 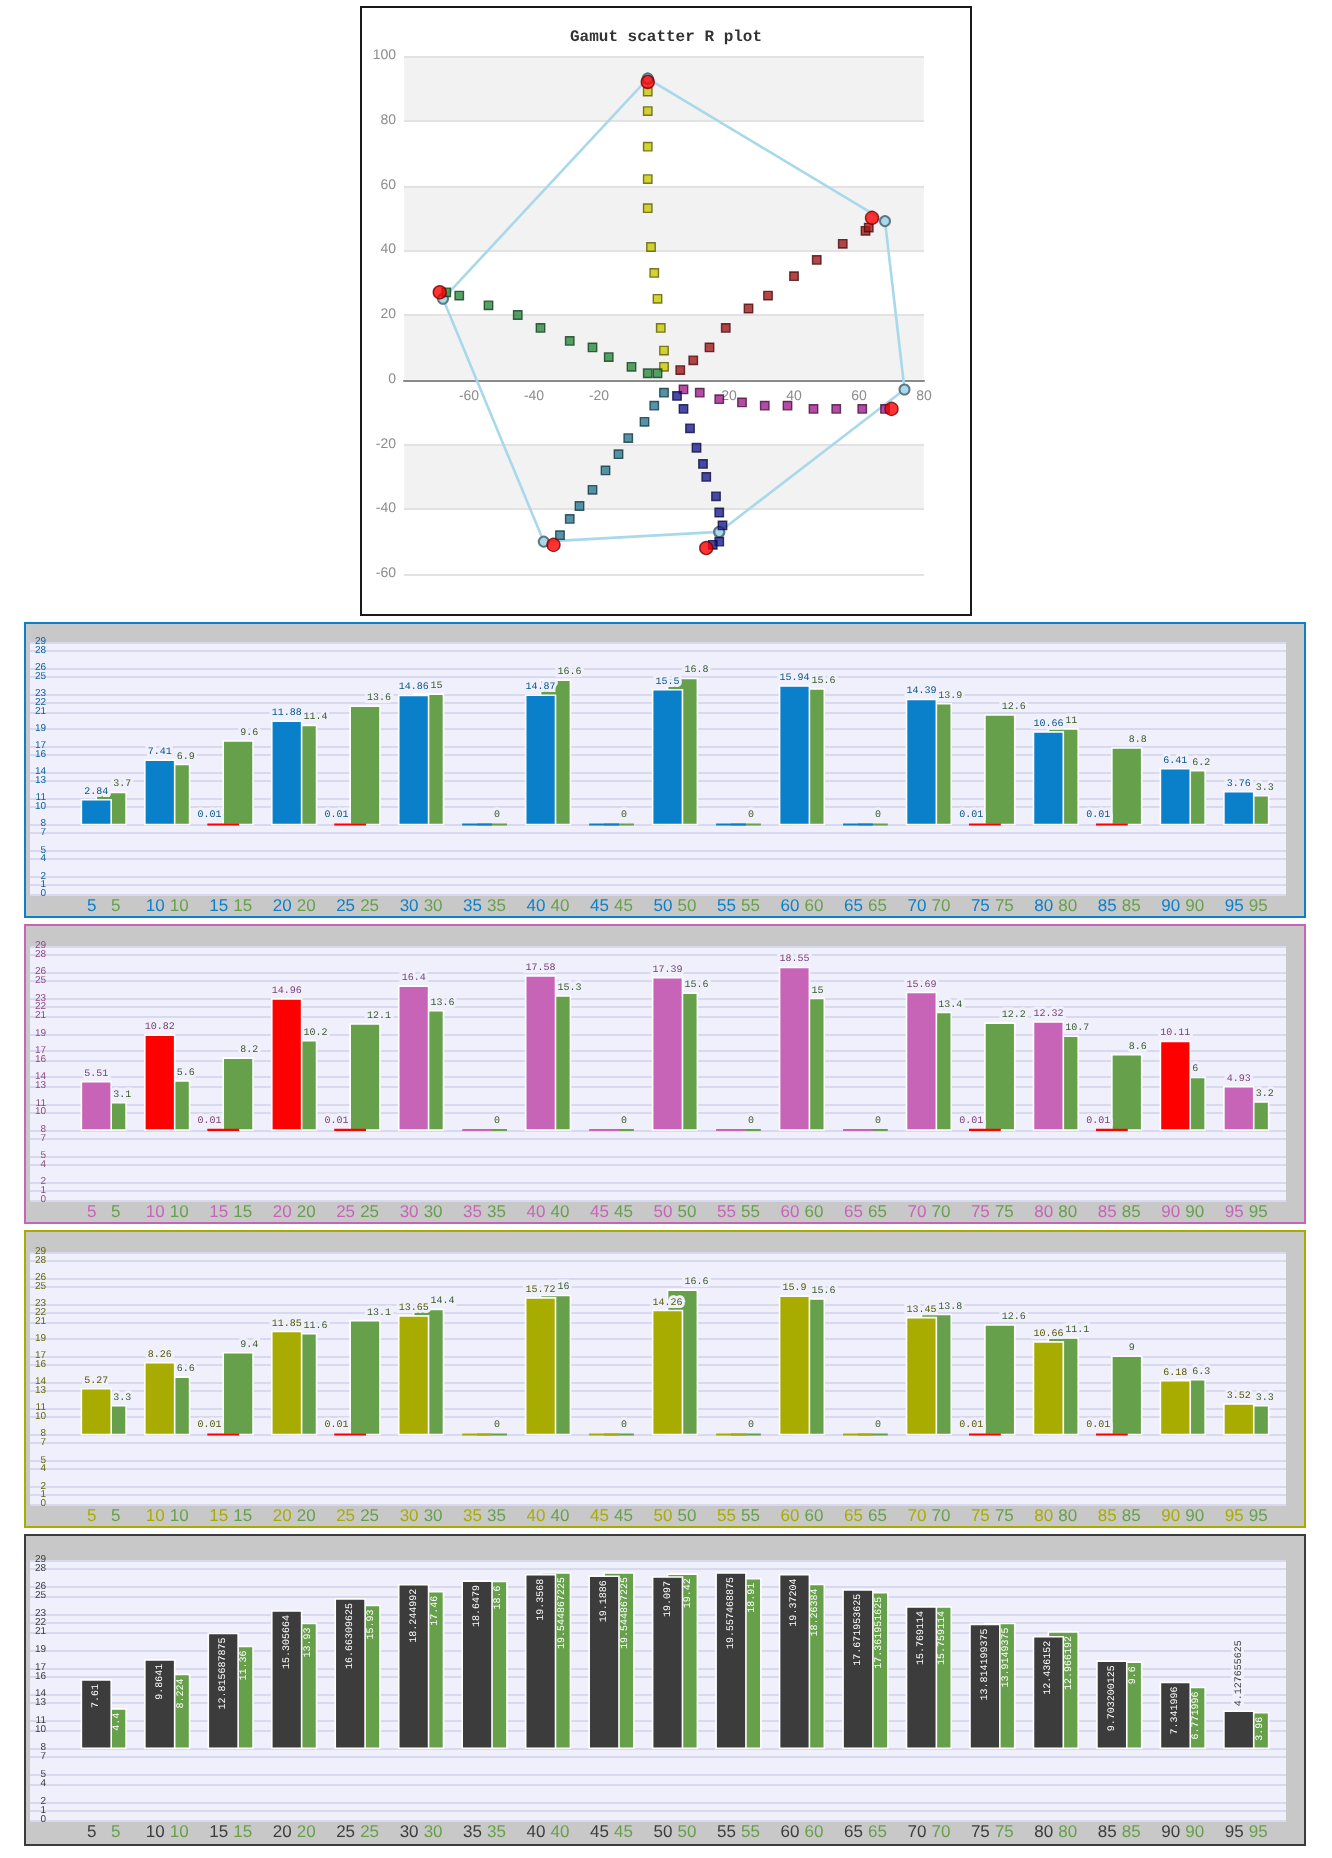 What do you see at coordinates (666, 38) in the screenshot?
I see `chart-title: Gamut scatter R plot` at bounding box center [666, 38].